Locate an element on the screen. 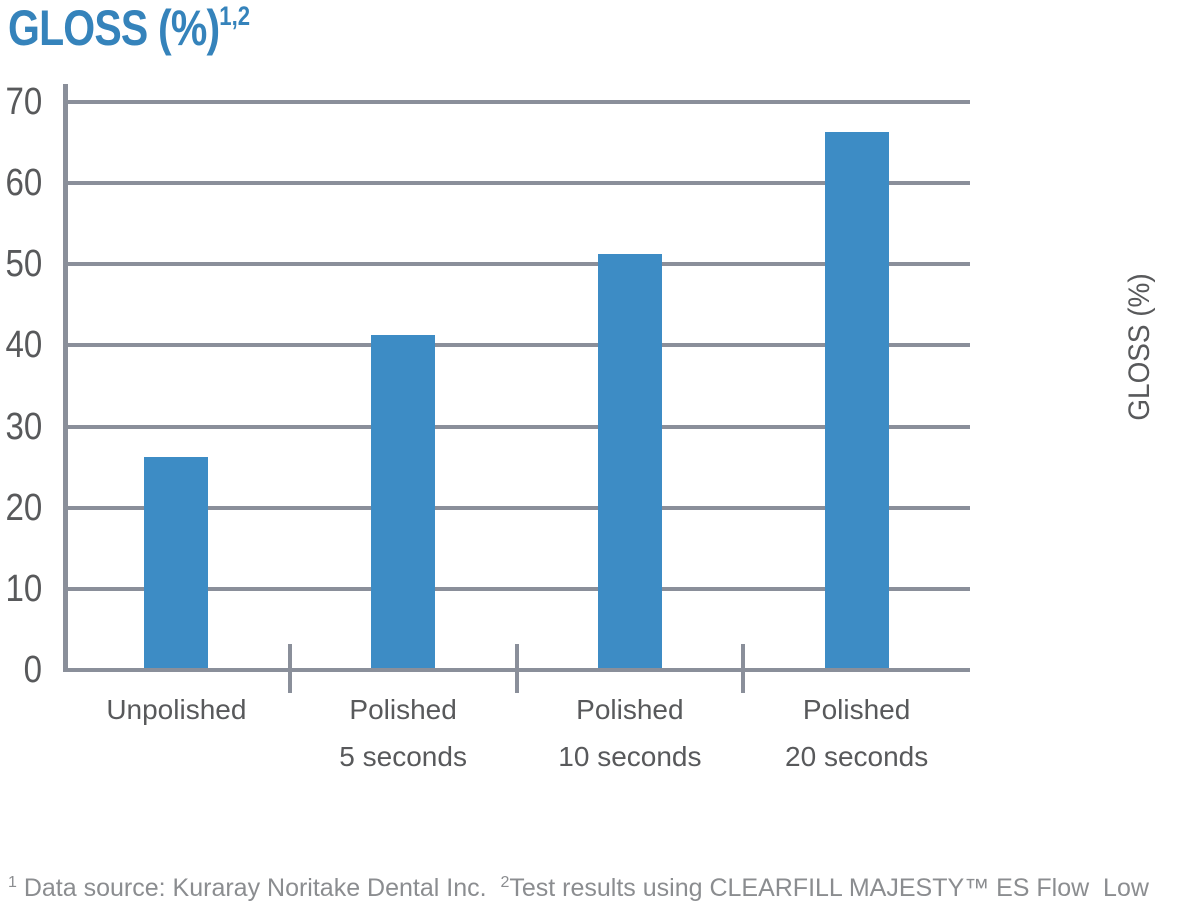 The width and height of the screenshot is (1178, 924). chart-title-superscript: 1,2 is located at coordinates (235, 16).